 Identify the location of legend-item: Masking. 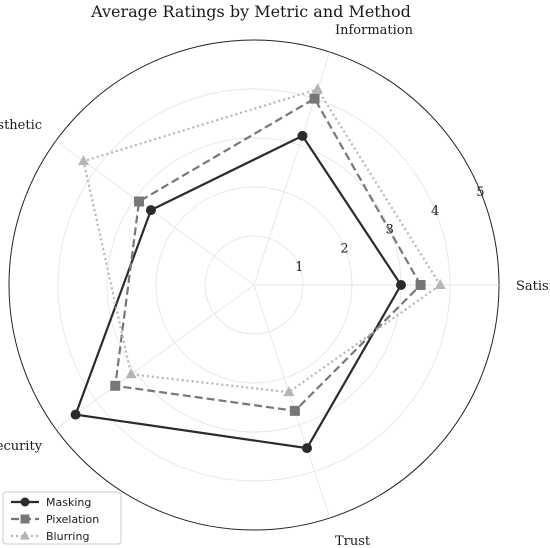
(51, 502).